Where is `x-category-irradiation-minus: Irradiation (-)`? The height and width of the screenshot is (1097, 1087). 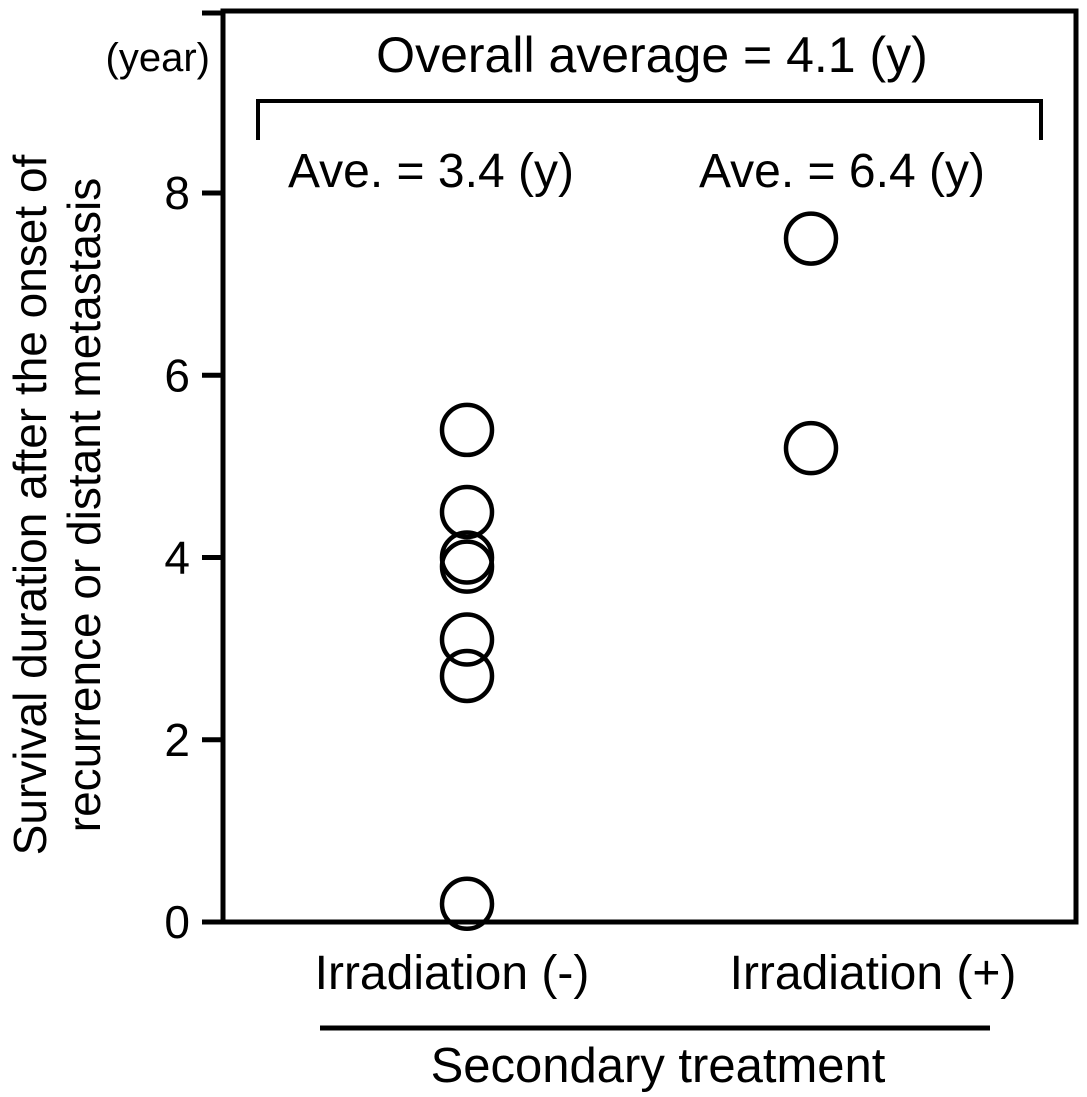
x-category-irradiation-minus: Irradiation (-) is located at coordinates (452, 973).